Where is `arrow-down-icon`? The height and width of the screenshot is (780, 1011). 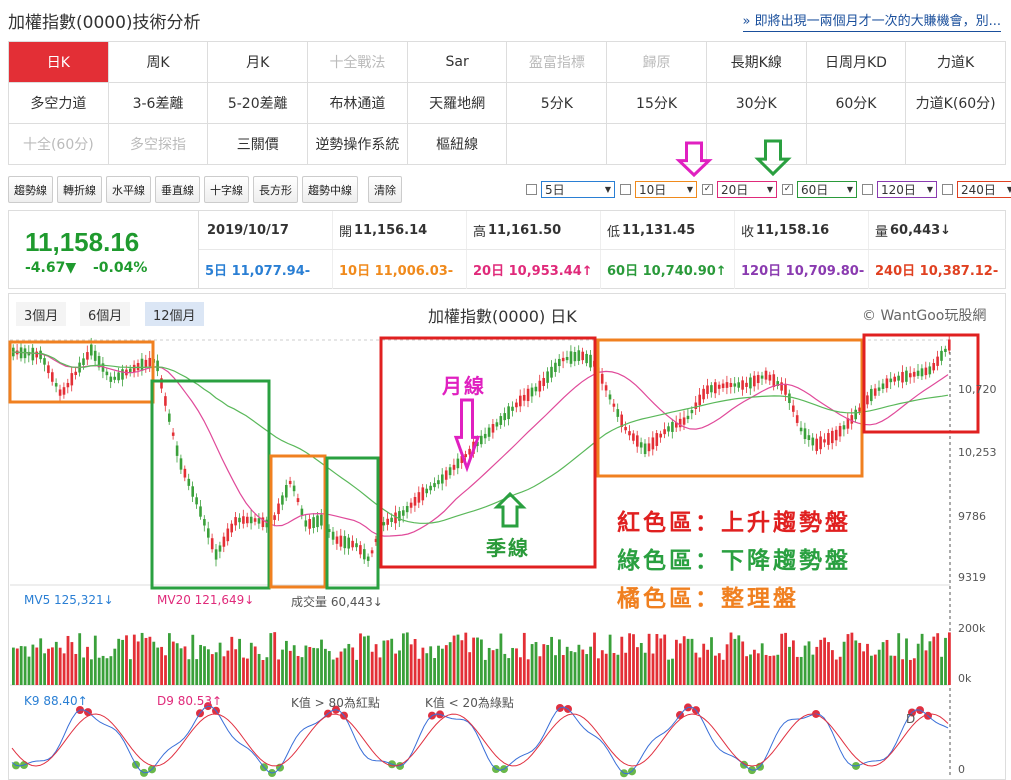 arrow-down-icon is located at coordinates (773, 158).